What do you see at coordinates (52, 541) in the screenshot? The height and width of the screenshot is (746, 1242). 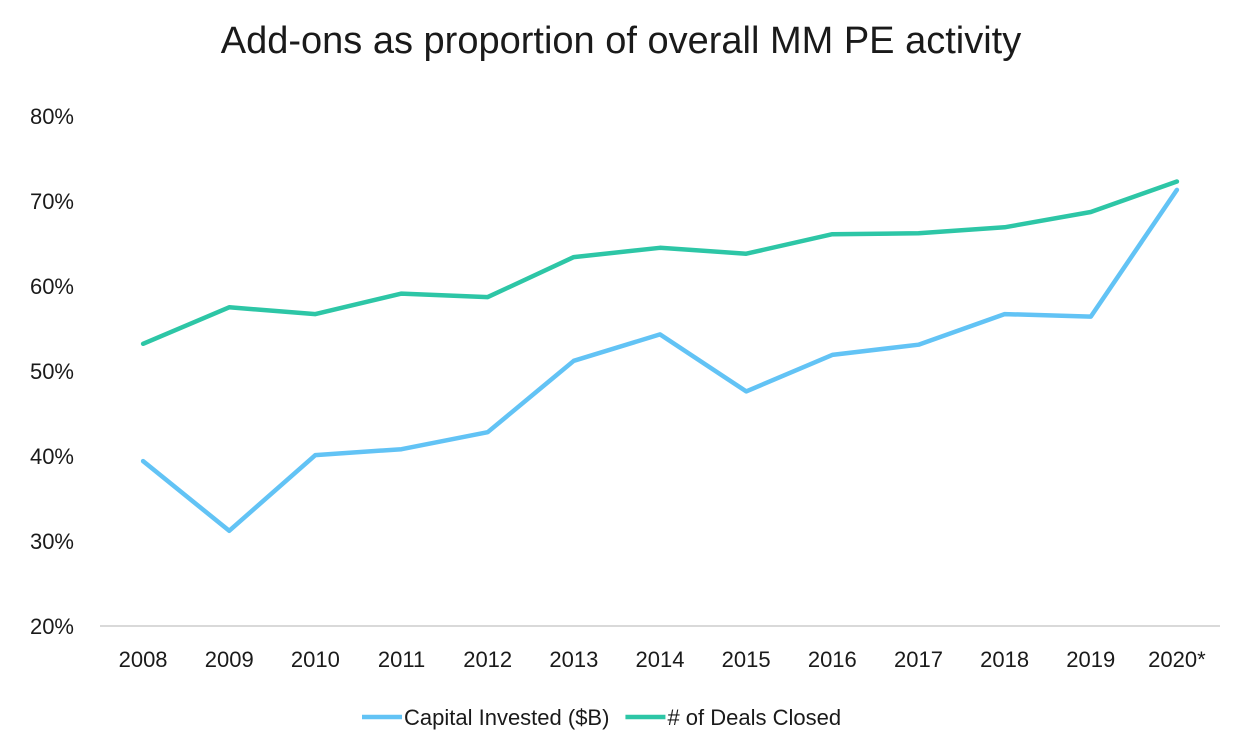 I see `y-tick-label: 30%` at bounding box center [52, 541].